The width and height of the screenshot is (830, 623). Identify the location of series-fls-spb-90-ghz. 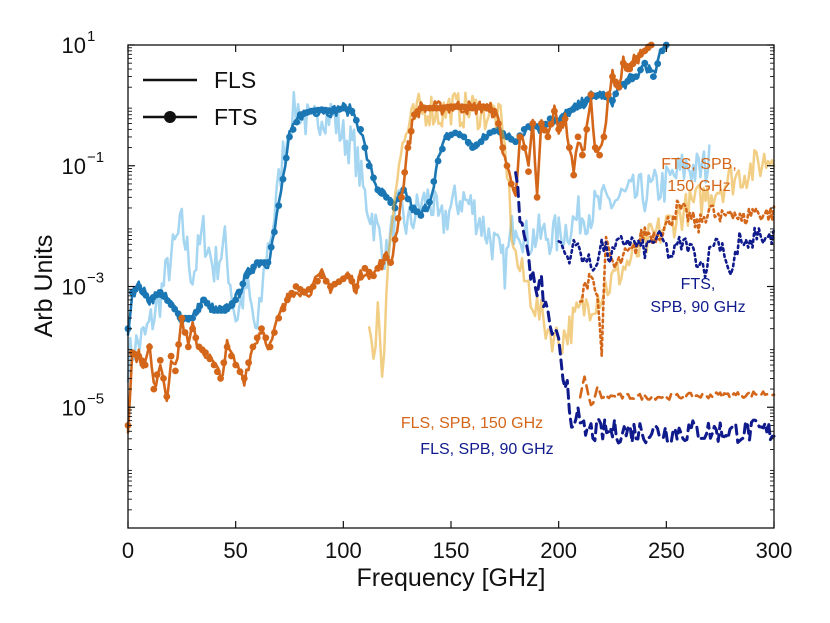
(645, 308).